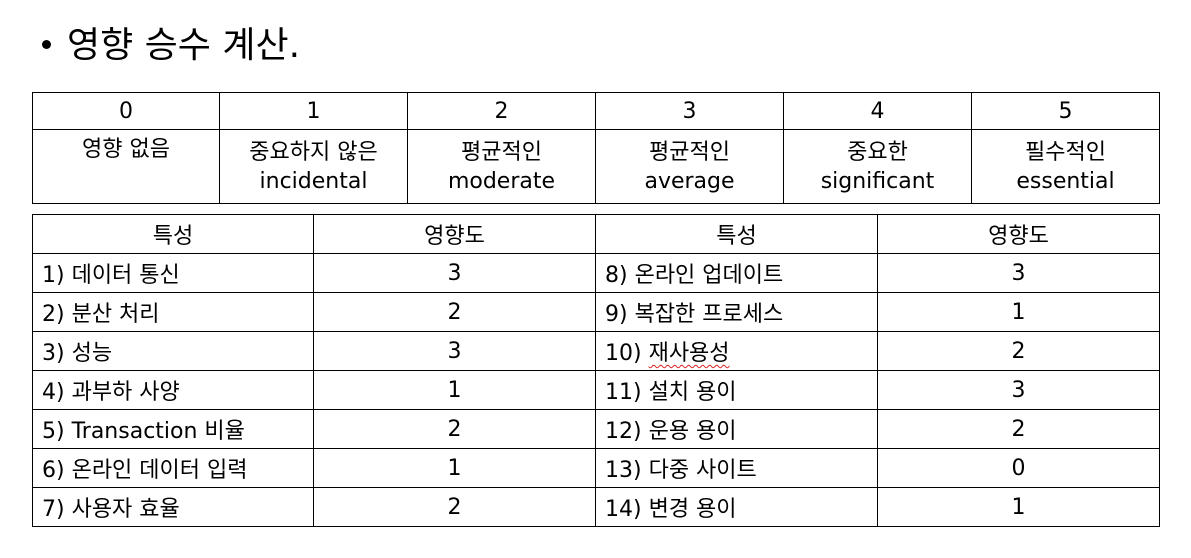 The width and height of the screenshot is (1191, 558). Describe the element at coordinates (313, 166) in the screenshot. I see `scale-label-cell: 중요하지 않은 incidental` at that location.